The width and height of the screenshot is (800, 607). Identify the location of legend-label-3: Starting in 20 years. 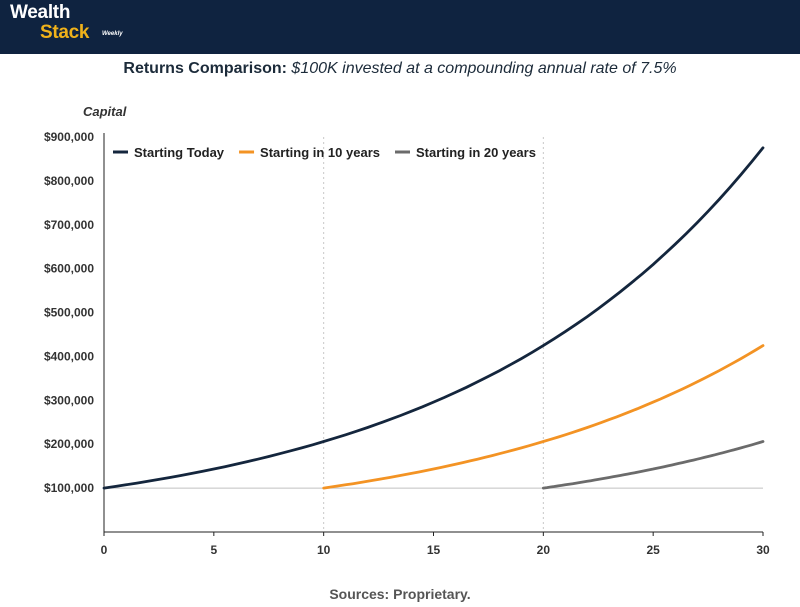
(476, 152).